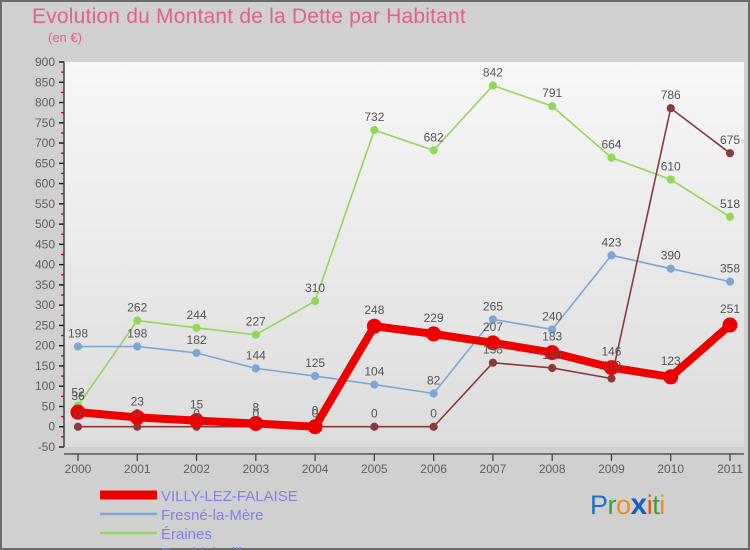  What do you see at coordinates (671, 95) in the screenshot?
I see `data-point-label: 786` at bounding box center [671, 95].